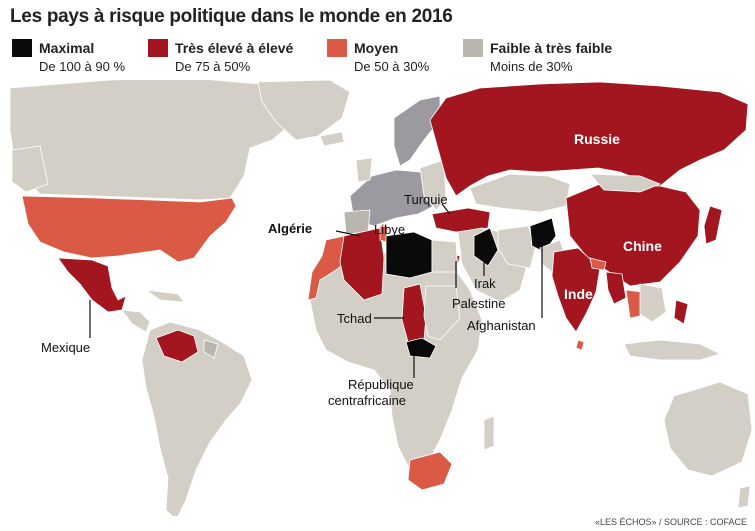 Image resolution: width=755 pixels, height=531 pixels. Describe the element at coordinates (598, 264) in the screenshot. I see `nepal` at that location.